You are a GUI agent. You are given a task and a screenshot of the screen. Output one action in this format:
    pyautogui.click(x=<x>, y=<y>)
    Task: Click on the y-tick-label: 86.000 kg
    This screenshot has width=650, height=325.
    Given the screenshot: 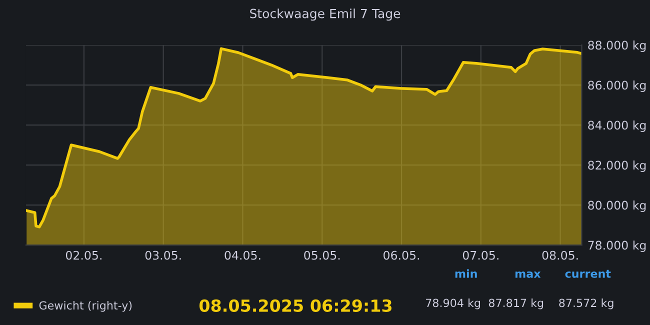 What is the action you would take?
    pyautogui.click(x=617, y=86)
    